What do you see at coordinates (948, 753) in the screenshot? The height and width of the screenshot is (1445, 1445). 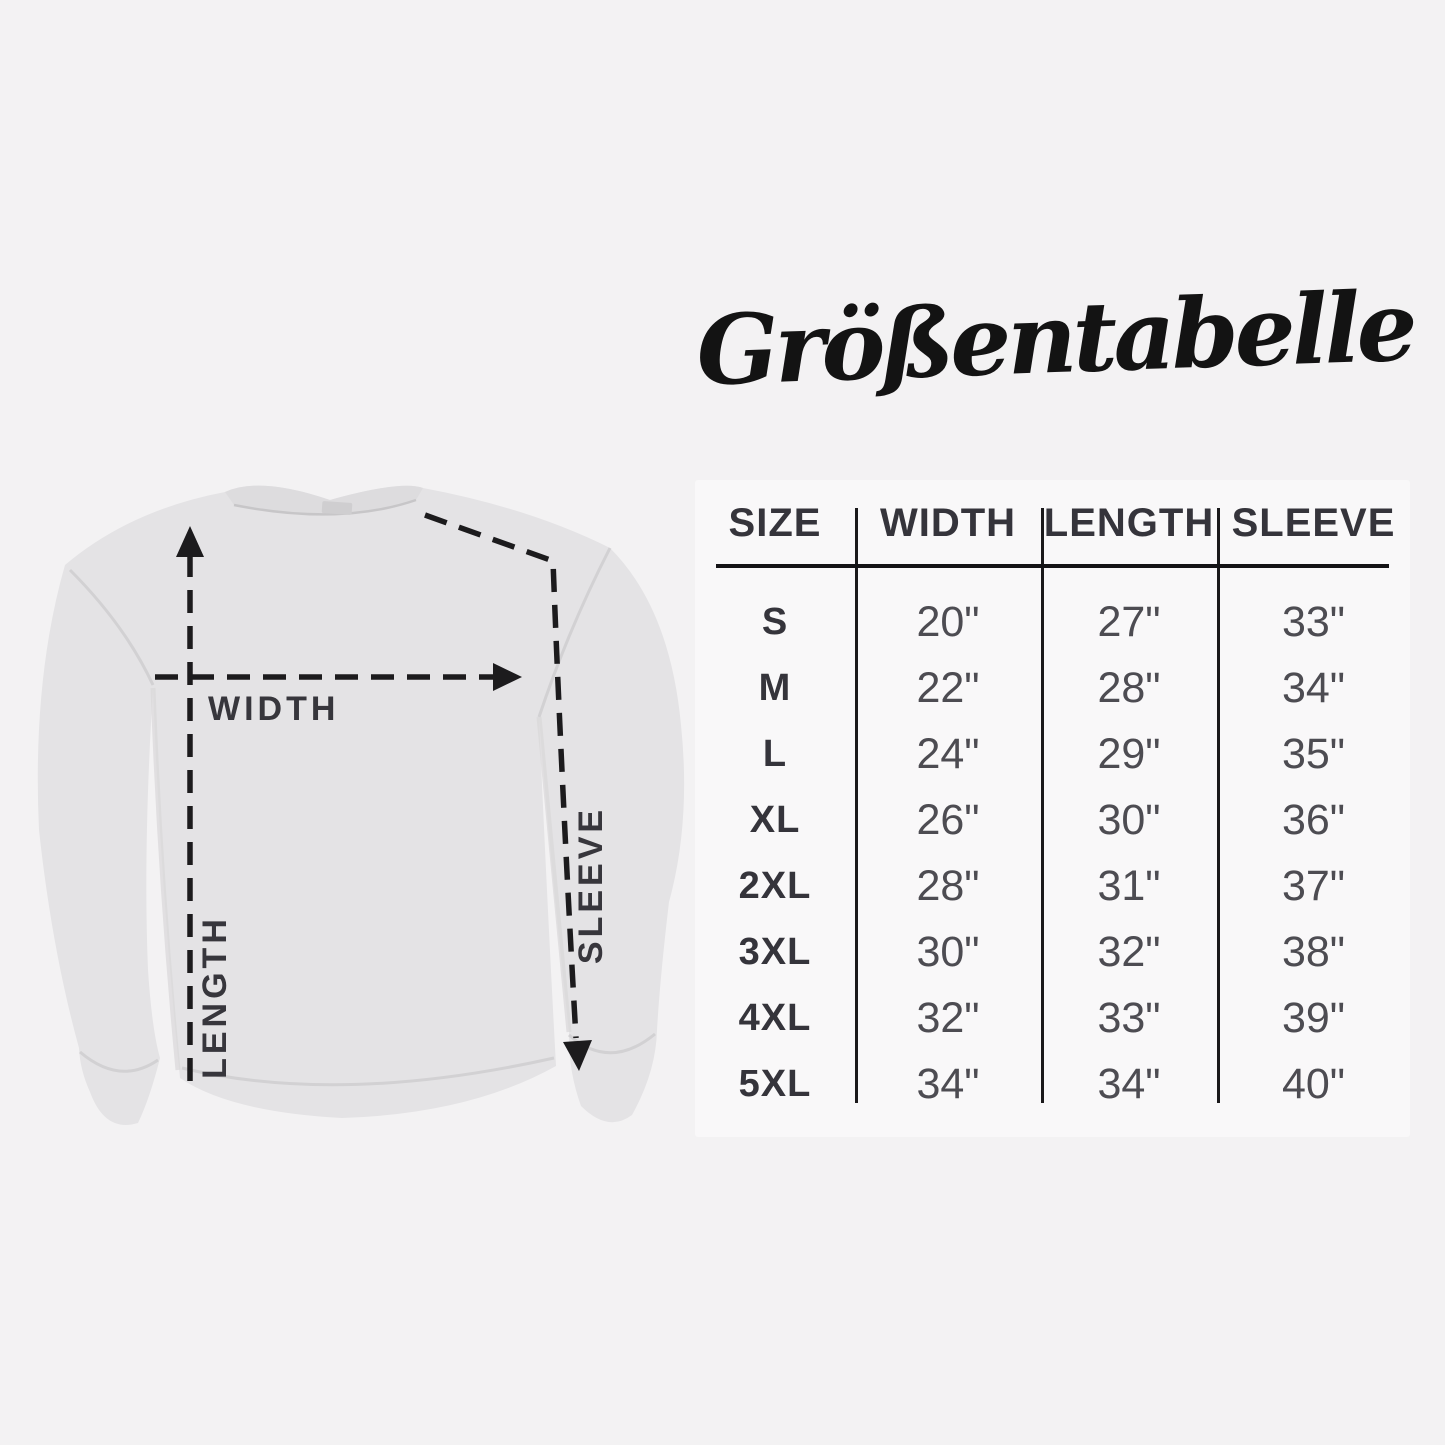 I see `table-cell: 24"` at bounding box center [948, 753].